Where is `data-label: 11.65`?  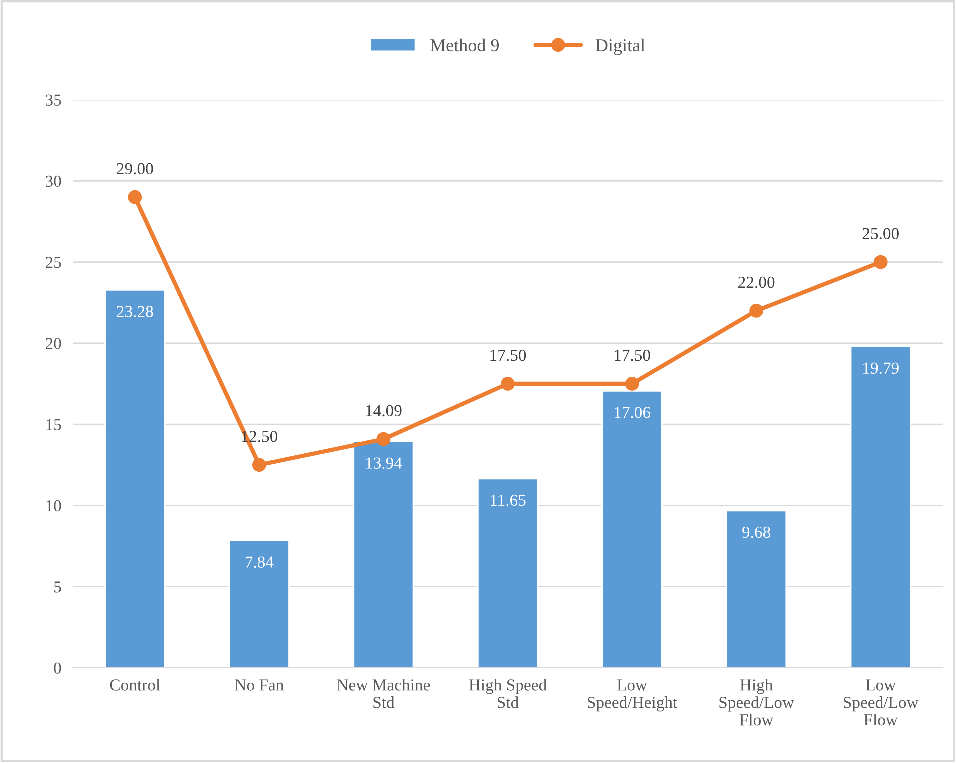 data-label: 11.65 is located at coordinates (508, 500).